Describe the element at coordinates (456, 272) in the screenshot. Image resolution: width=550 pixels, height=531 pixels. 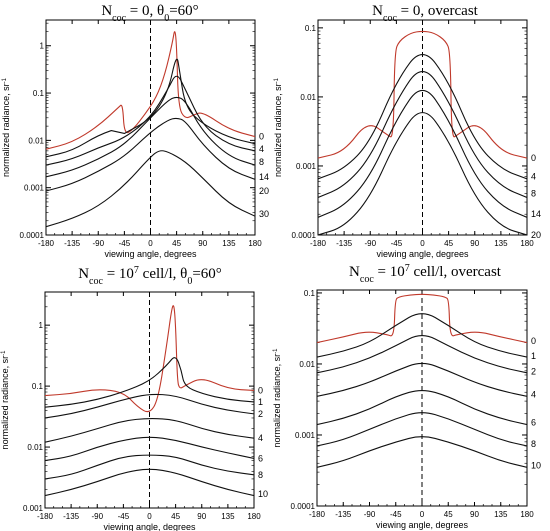
I see `chart-title-part: cell/l, overcast` at that location.